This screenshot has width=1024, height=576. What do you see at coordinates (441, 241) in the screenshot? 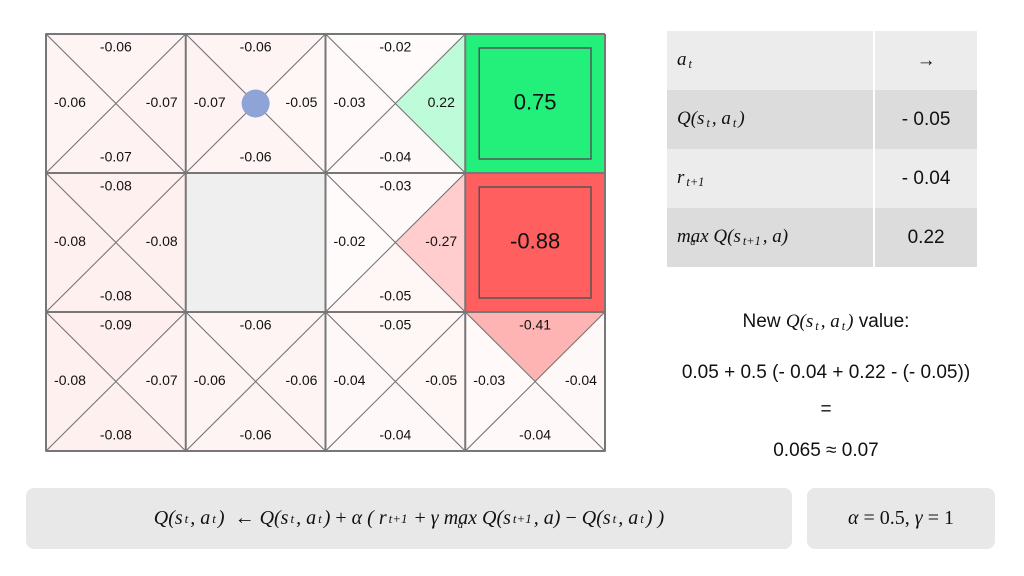
I see `q-value: -0.27` at bounding box center [441, 241].